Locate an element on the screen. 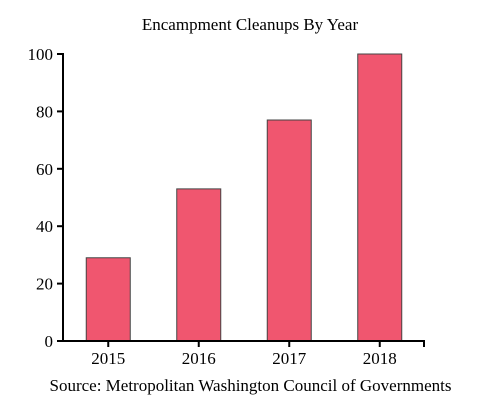  y-tick-label: 0 is located at coordinates (49, 341).